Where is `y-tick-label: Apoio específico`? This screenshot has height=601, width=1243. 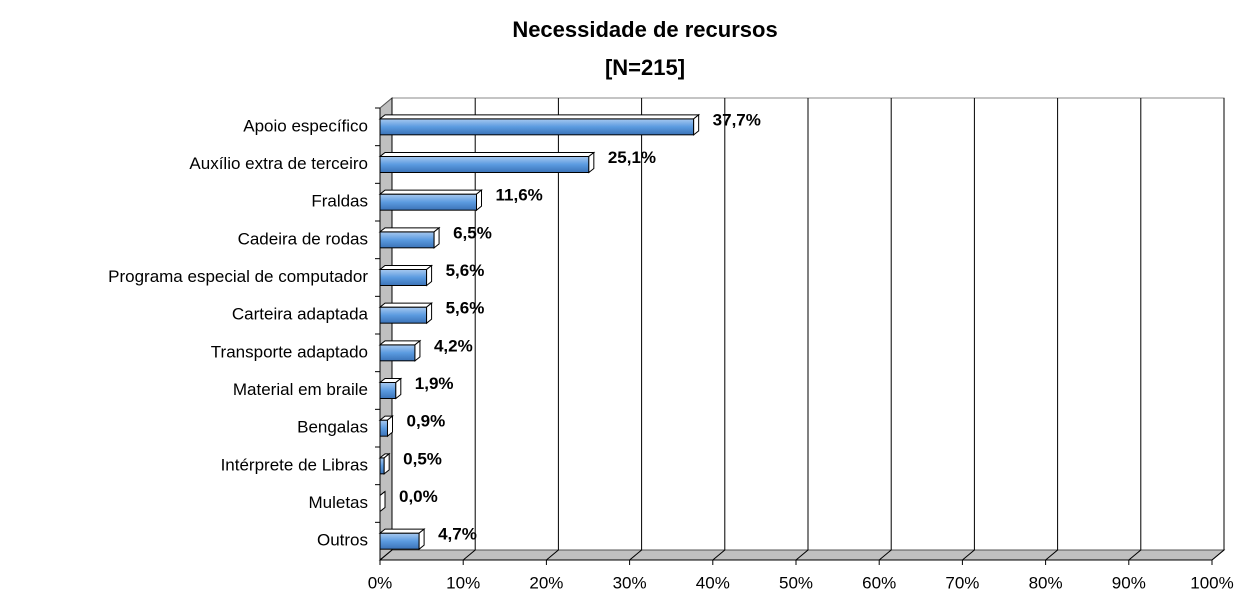 y-tick-label: Apoio específico is located at coordinates (305, 125).